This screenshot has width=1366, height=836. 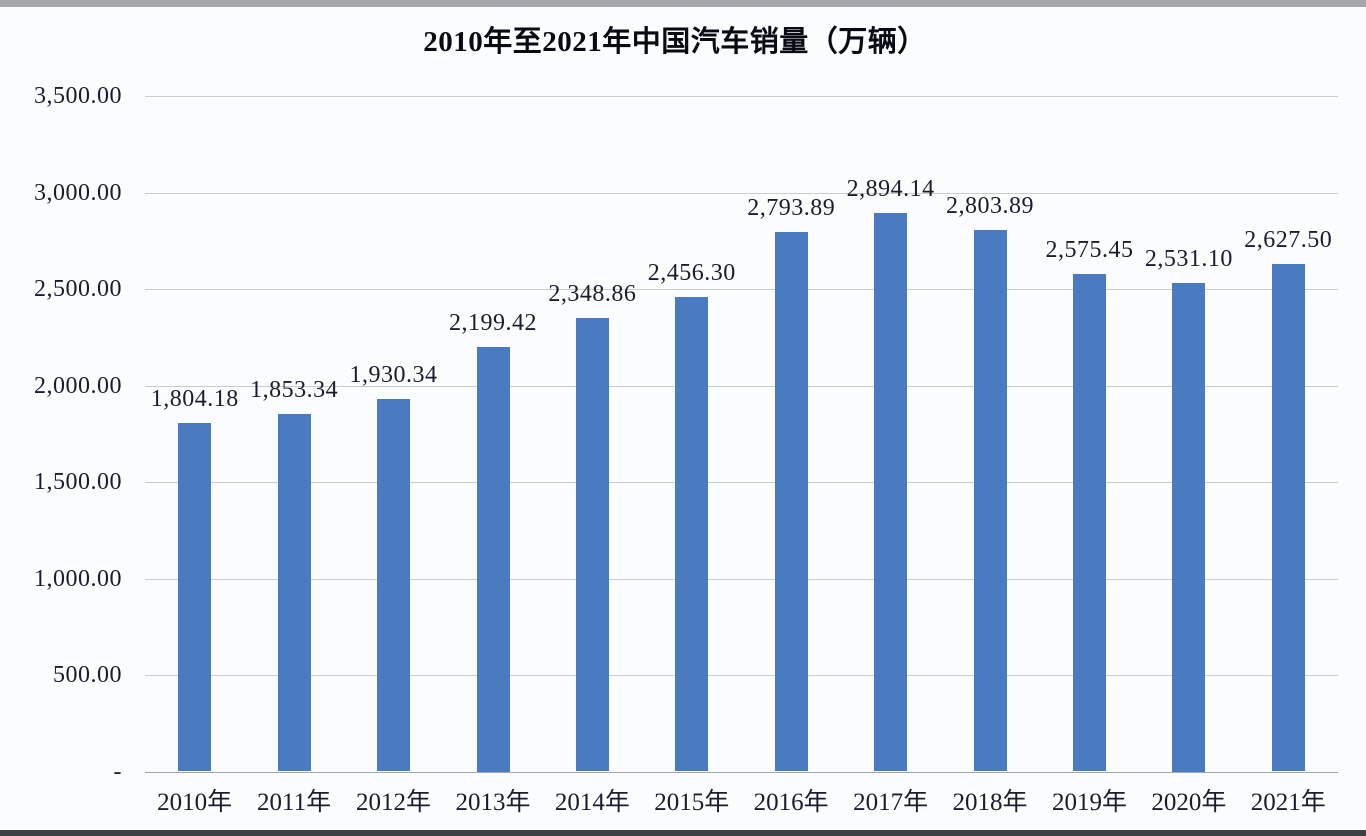 I want to click on x-axis-tick-label: 2017年, so click(x=891, y=802).